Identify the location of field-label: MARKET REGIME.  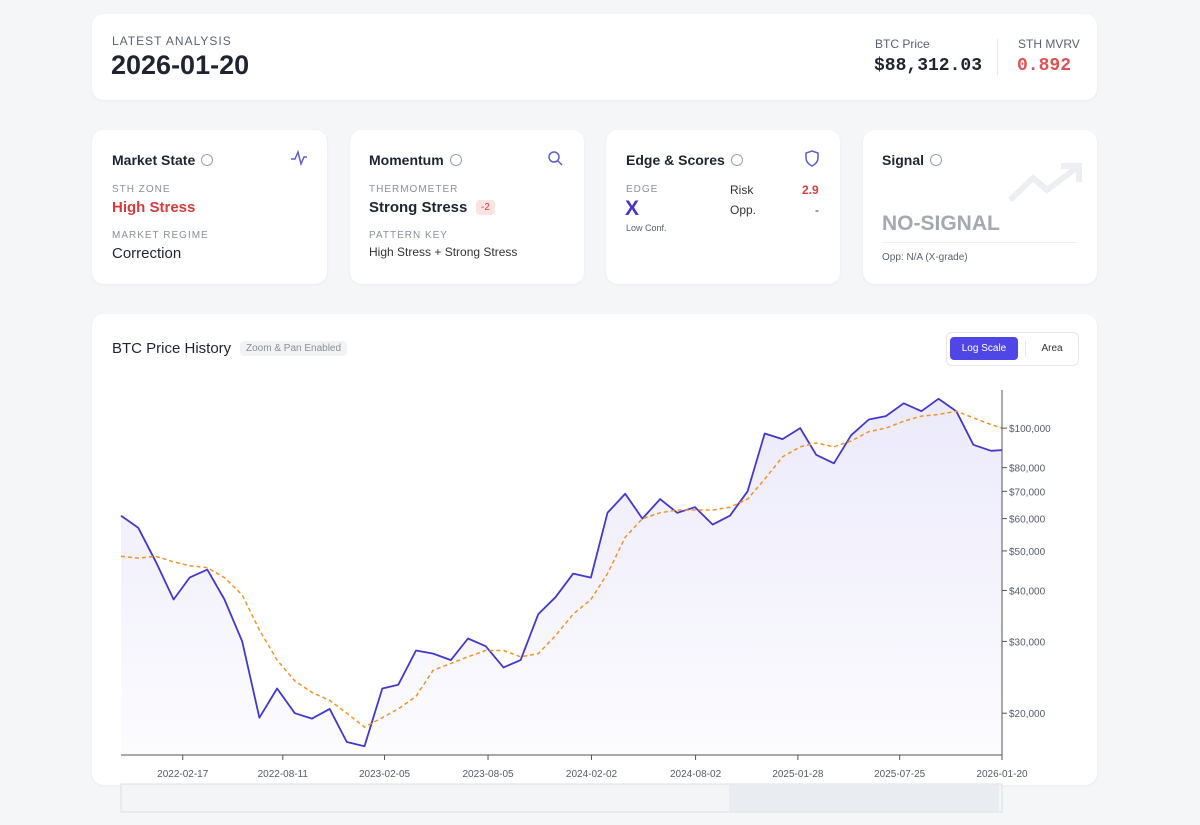
(160, 235).